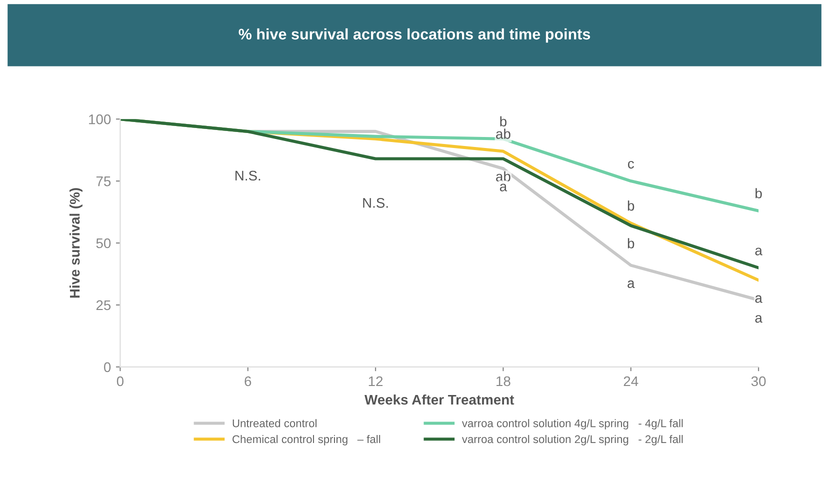 This screenshot has height=486, width=829. I want to click on chart-title: % hive survival across locations and time points, so click(414, 35).